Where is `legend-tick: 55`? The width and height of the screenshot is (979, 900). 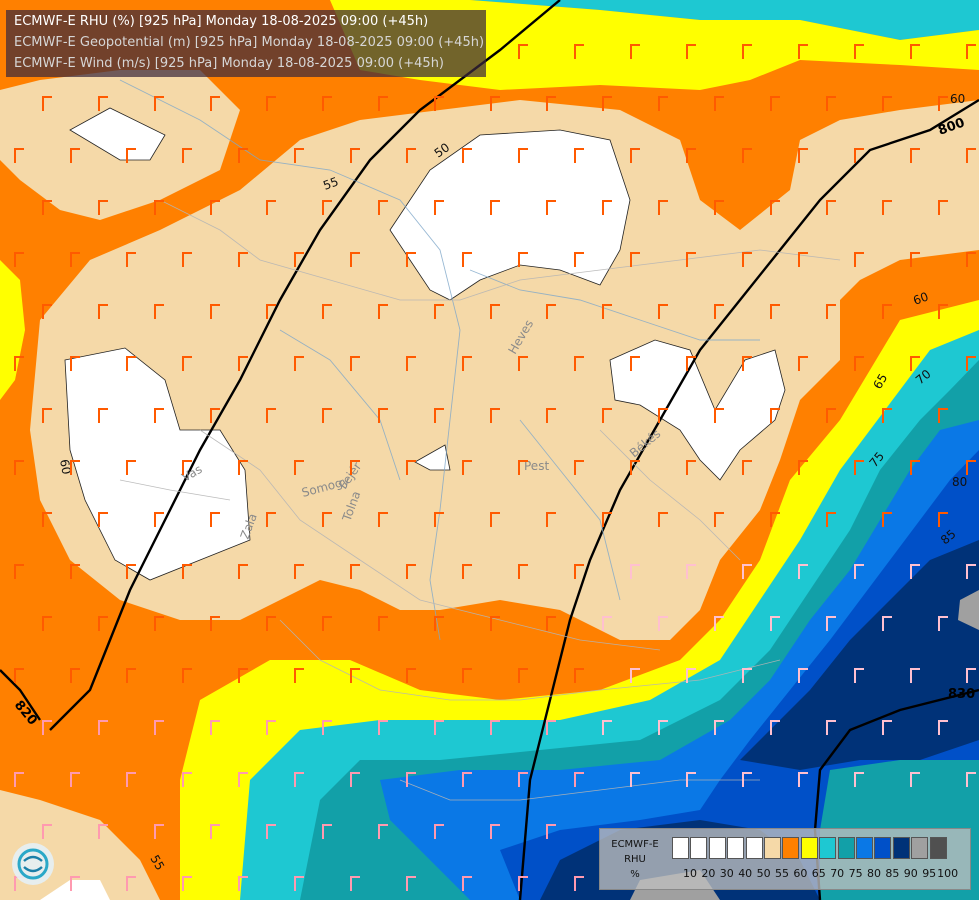 legend-tick: 55 is located at coordinates (782, 873).